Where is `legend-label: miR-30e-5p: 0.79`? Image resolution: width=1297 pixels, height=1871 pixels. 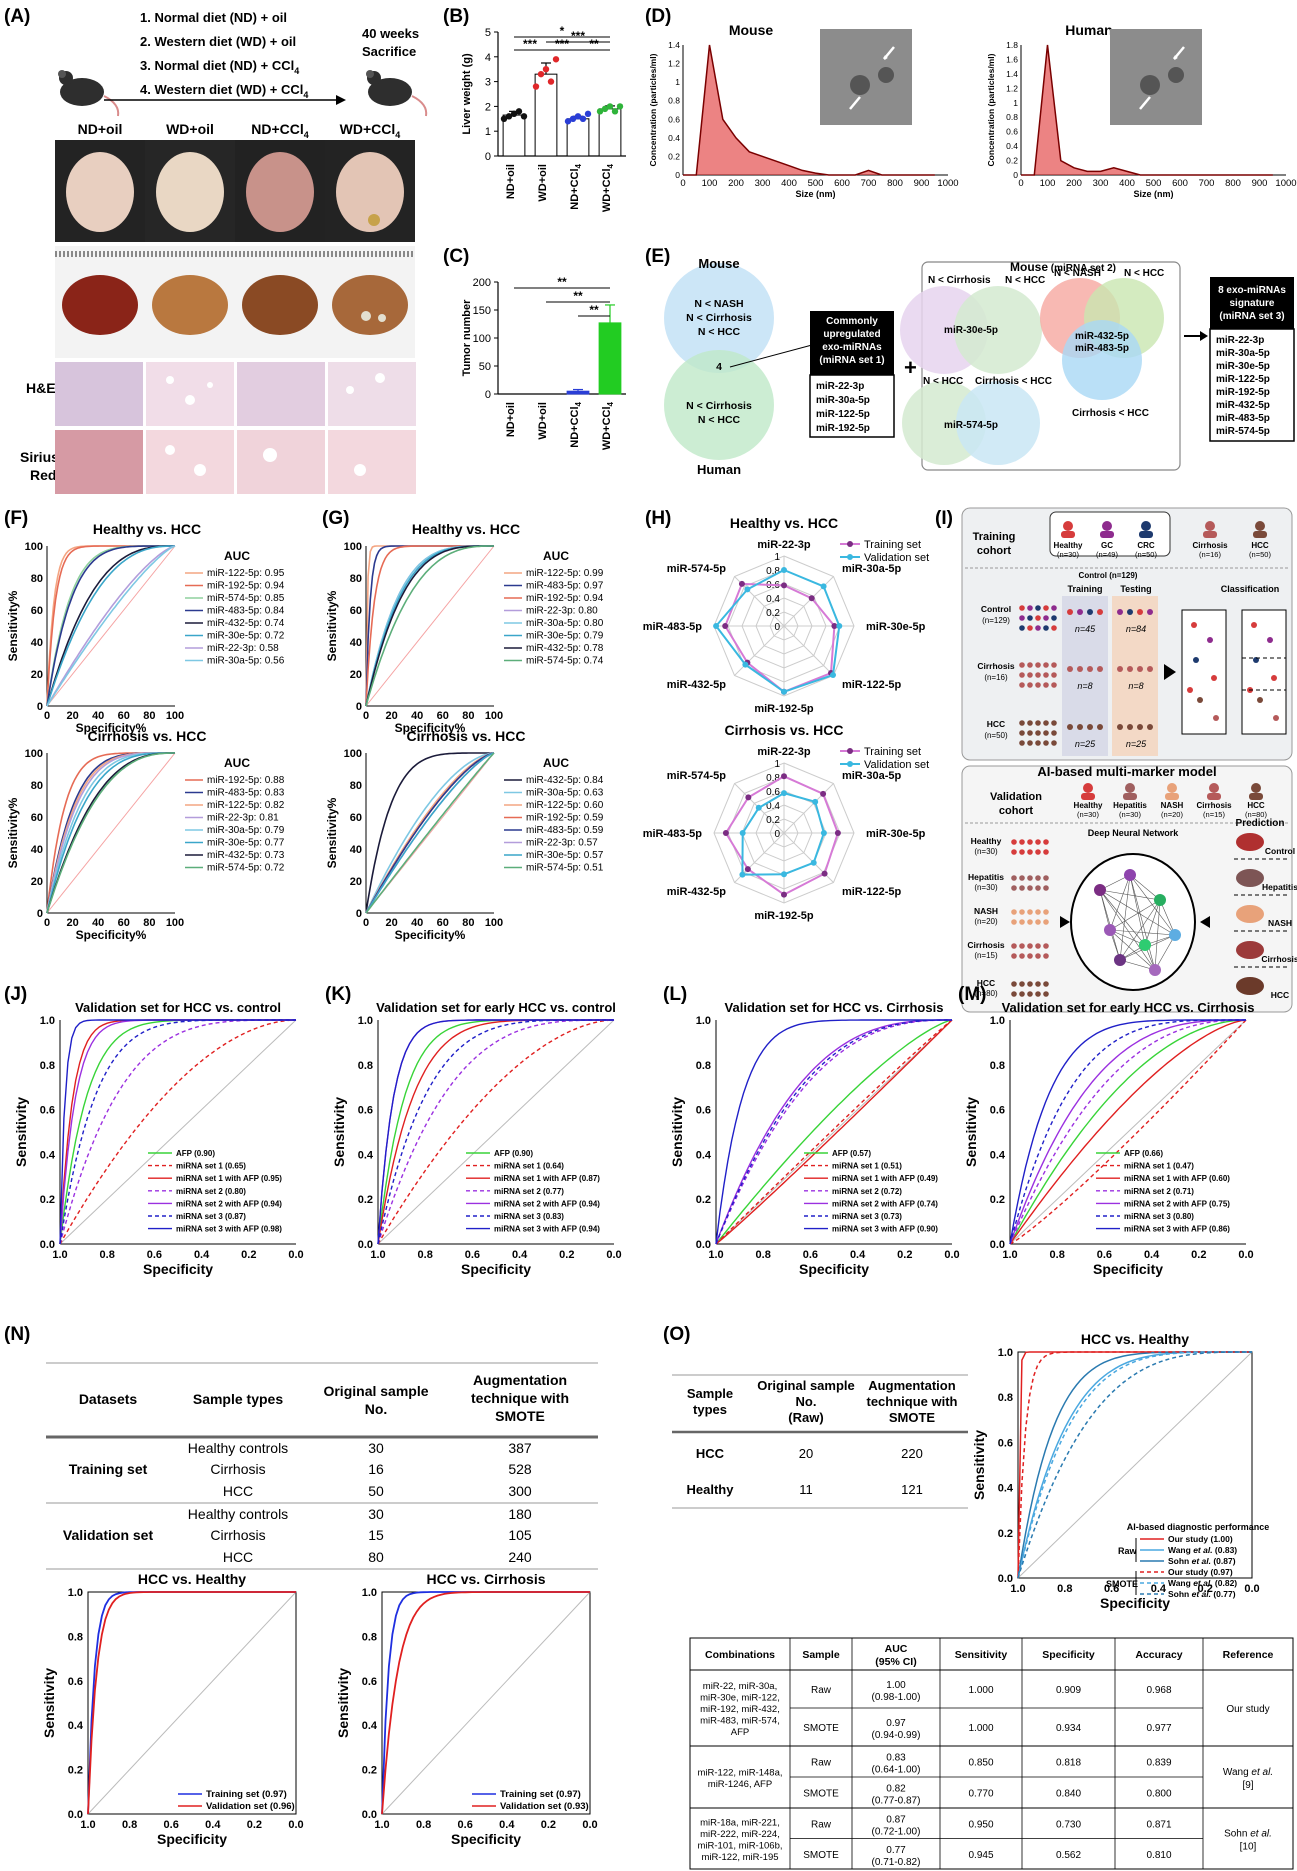
legend-label: miR-30e-5p: 0.79 is located at coordinates (565, 636).